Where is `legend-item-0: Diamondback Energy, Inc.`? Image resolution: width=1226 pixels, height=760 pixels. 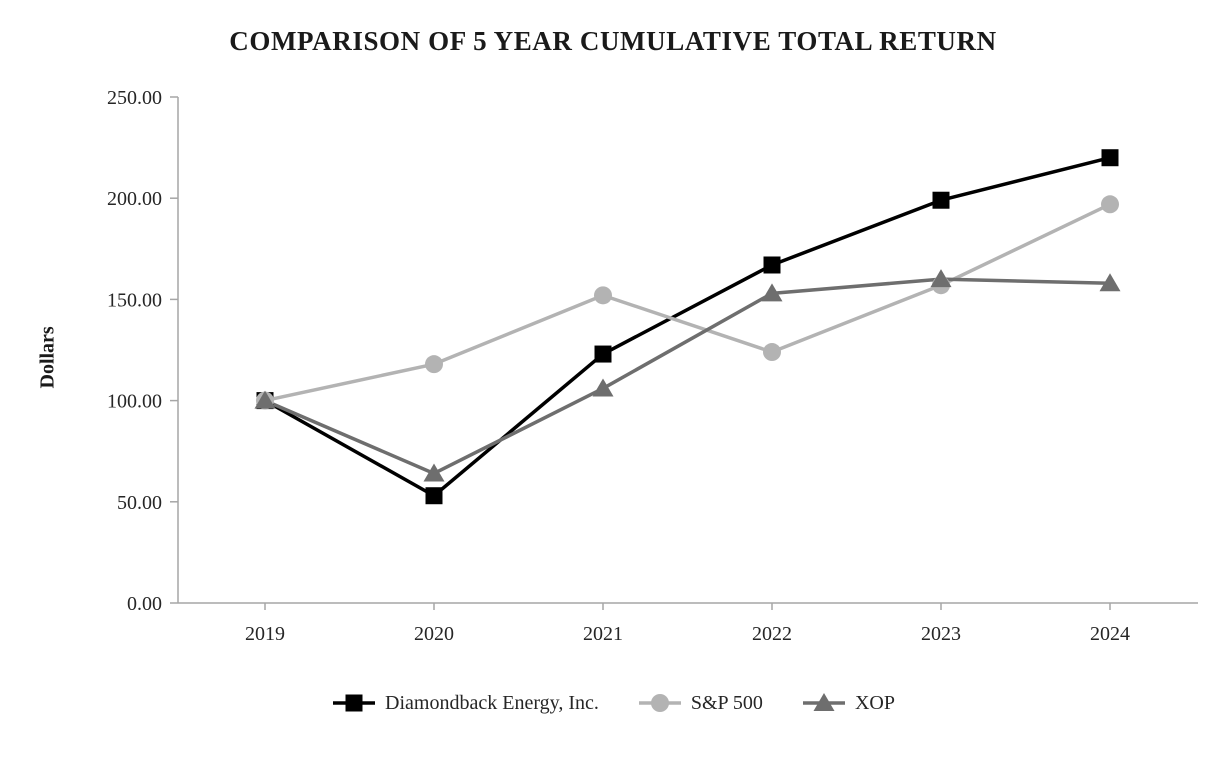
legend-item-0: Diamondback Energy, Inc. is located at coordinates (465, 703).